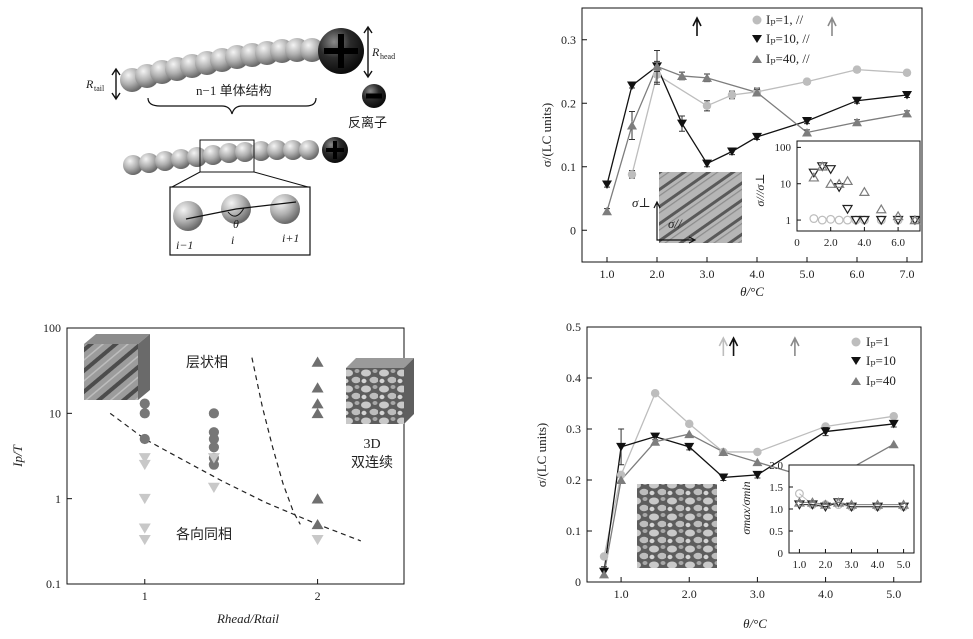 Image resolution: width=973 pixels, height=639 pixels. I want to click on region-label-3d: 3D, so click(371, 444).